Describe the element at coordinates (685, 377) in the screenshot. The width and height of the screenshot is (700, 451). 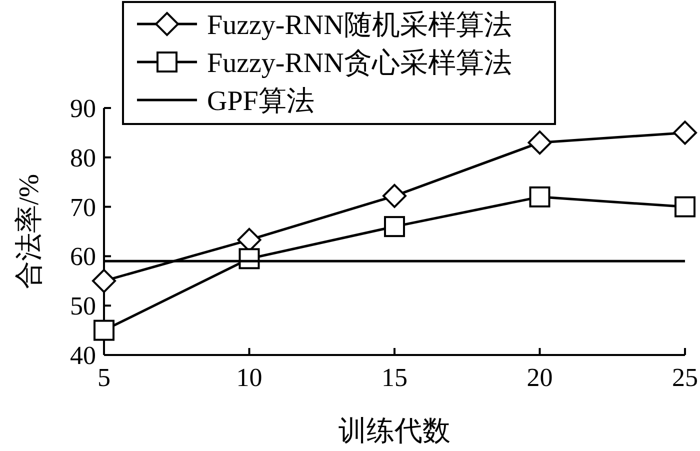
I see `x-tick-label: 25` at that location.